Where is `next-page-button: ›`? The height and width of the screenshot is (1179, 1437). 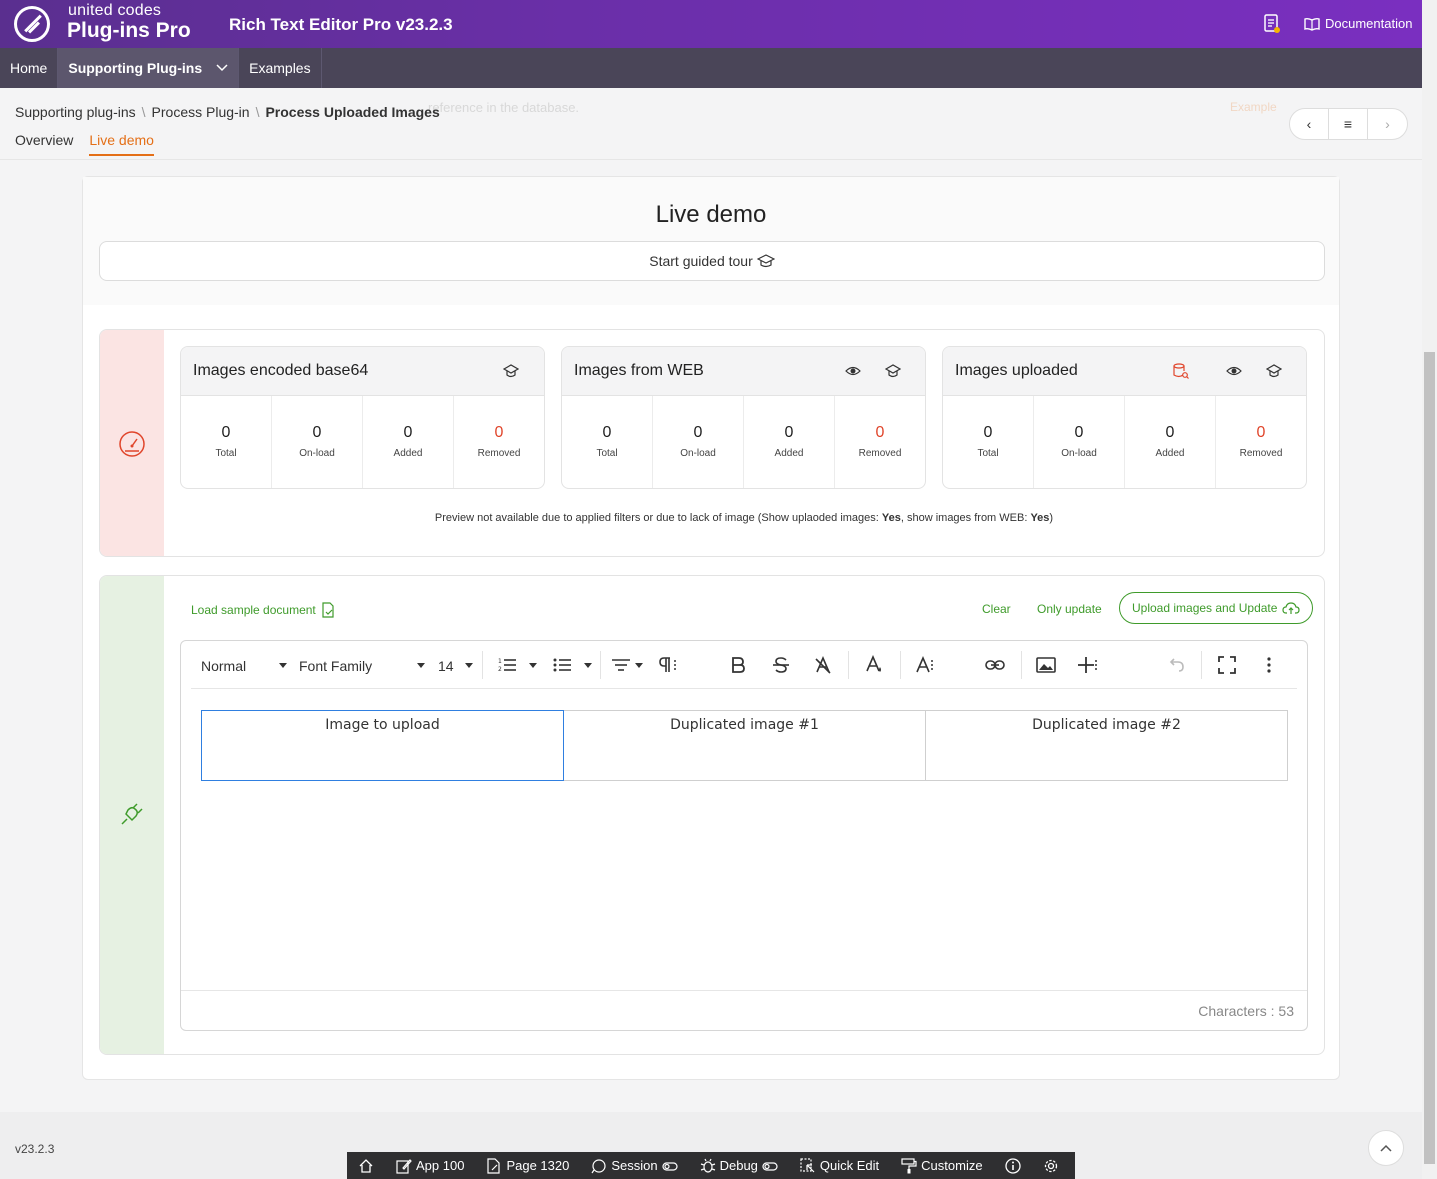
next-page-button: › is located at coordinates (1387, 124).